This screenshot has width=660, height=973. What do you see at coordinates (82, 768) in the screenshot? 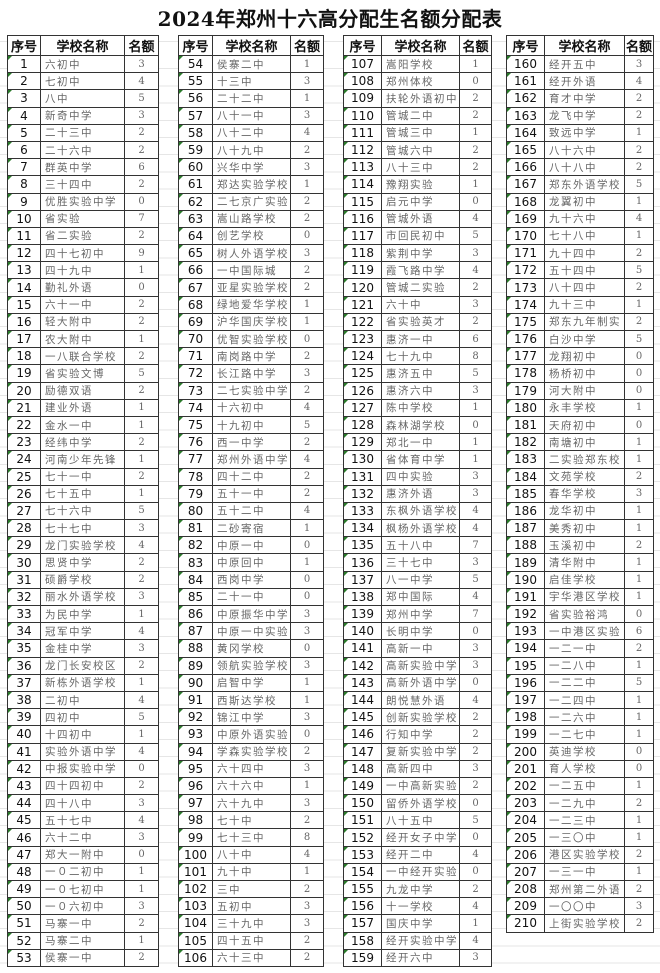
I see `school-name: 中报实验中学` at bounding box center [82, 768].